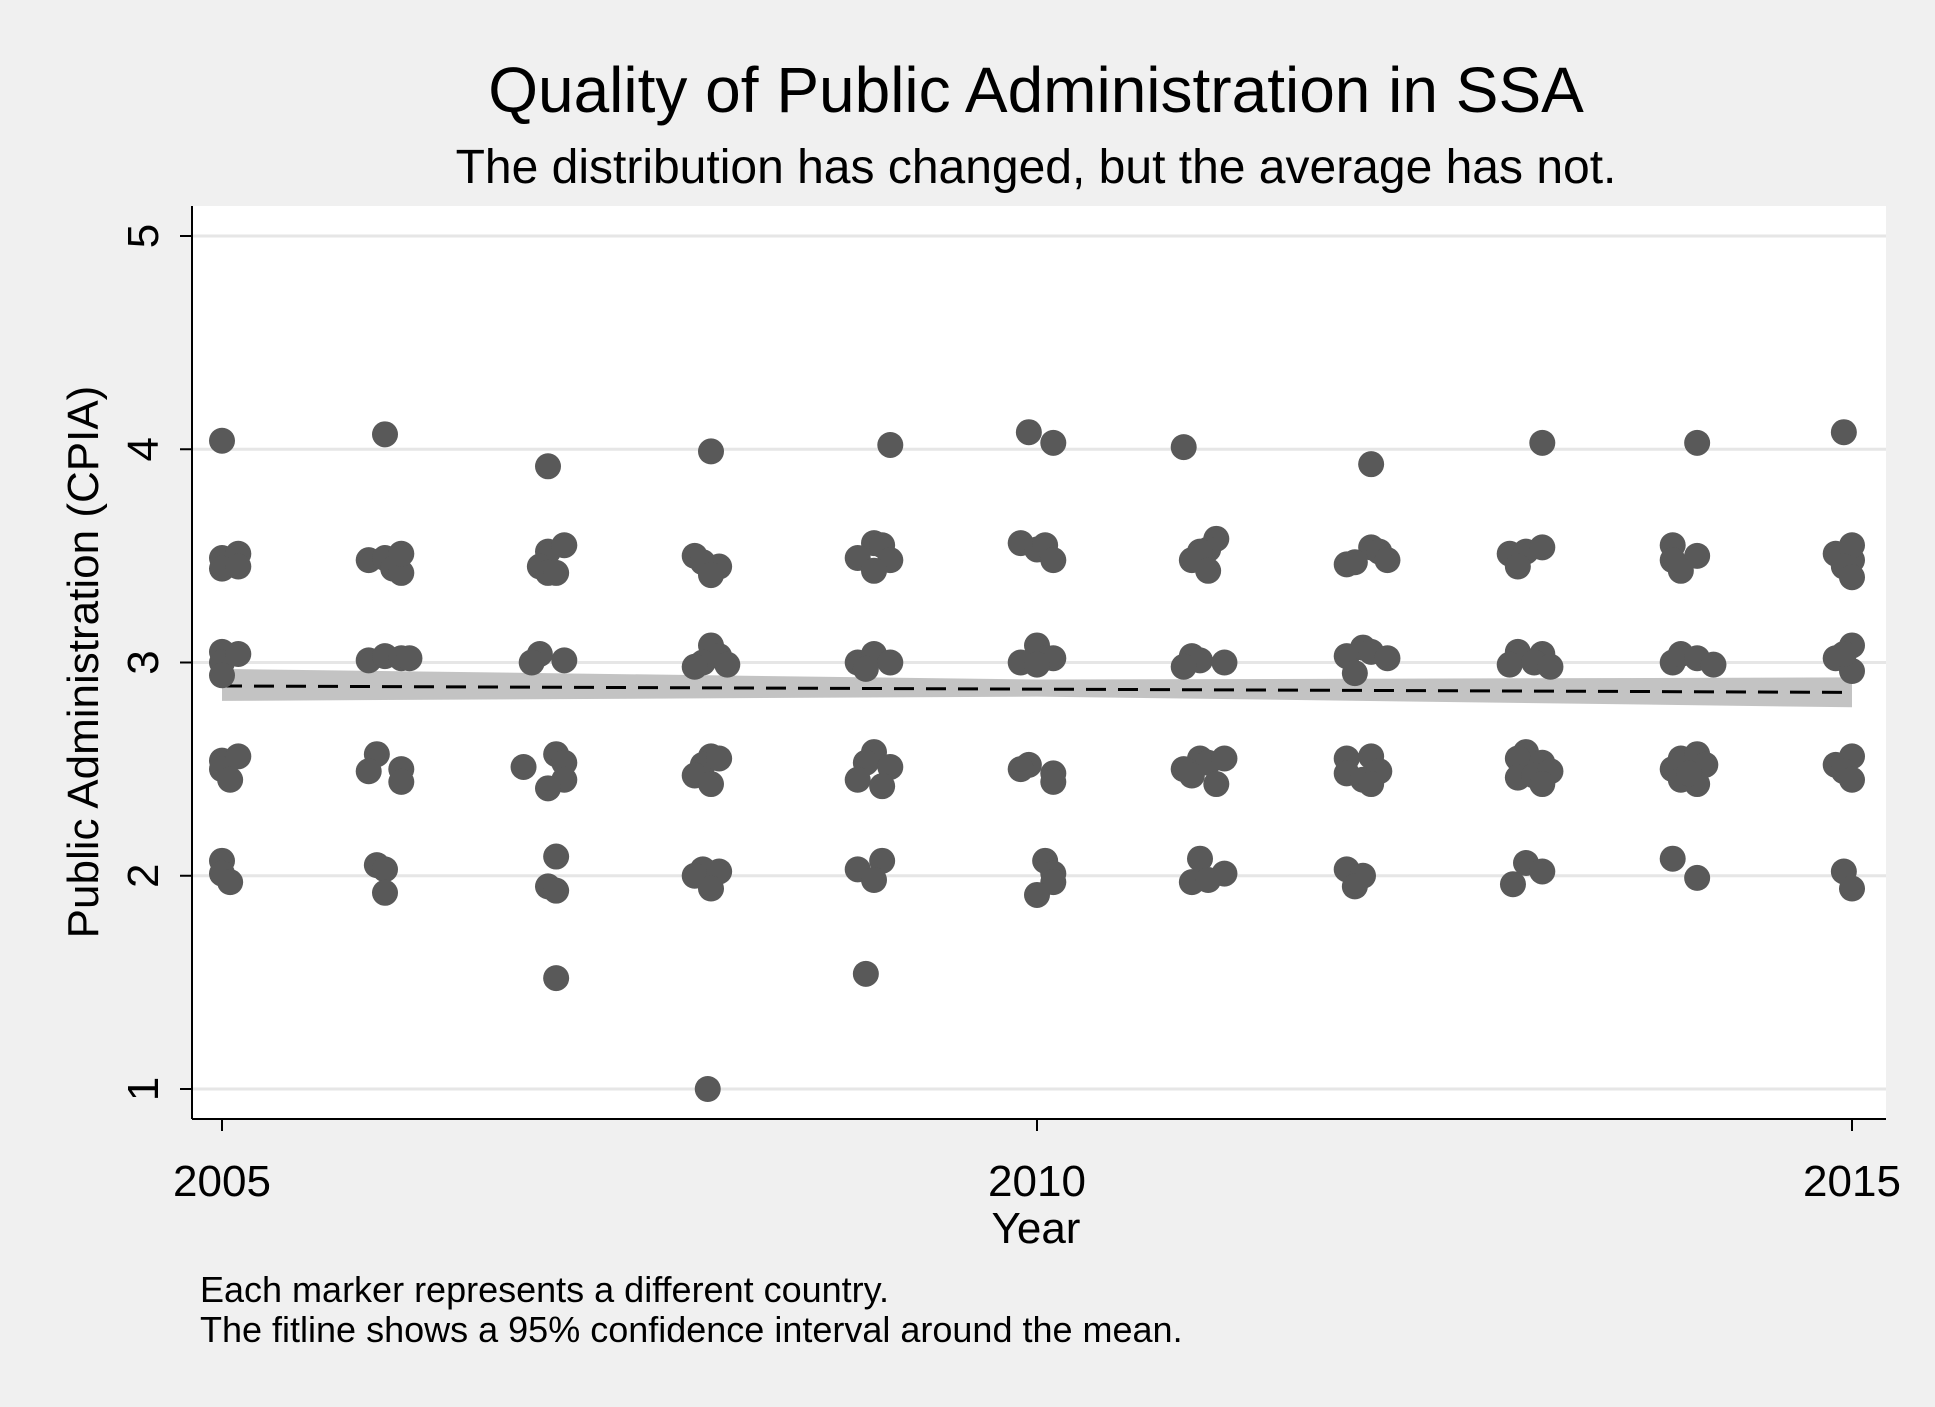 This screenshot has width=1935, height=1407. What do you see at coordinates (143, 662) in the screenshot?
I see `y-tick-label-3: 3` at bounding box center [143, 662].